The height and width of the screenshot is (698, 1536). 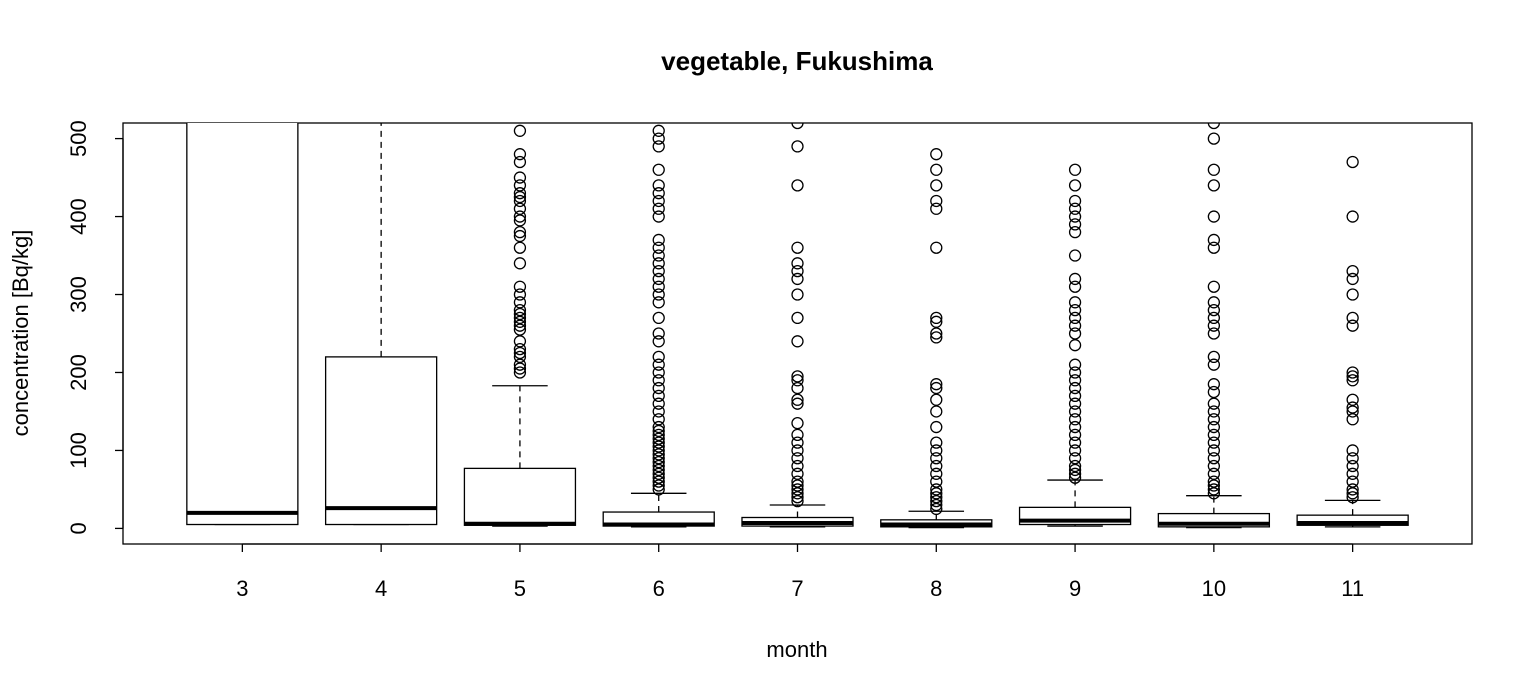 I want to click on chart-title: vegetable, Fukushima, so click(x=797, y=61).